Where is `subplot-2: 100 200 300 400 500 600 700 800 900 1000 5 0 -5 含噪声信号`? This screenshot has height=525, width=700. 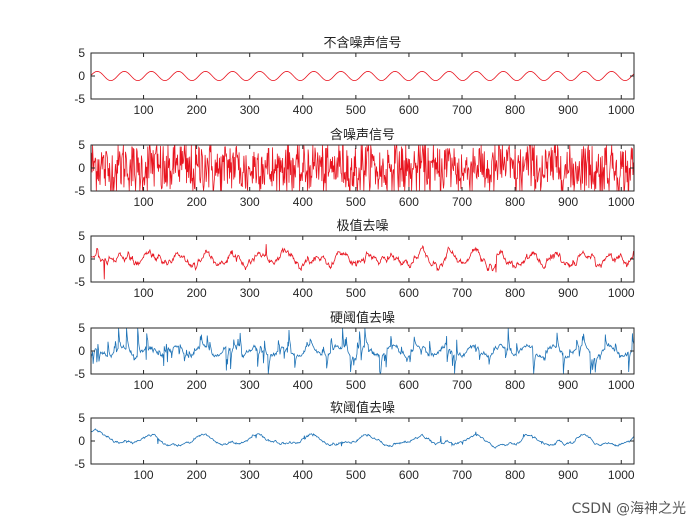 subplot-2: 100 200 300 400 500 600 700 800 900 1000 5 0 -5 含噪声信号 is located at coordinates (354, 168).